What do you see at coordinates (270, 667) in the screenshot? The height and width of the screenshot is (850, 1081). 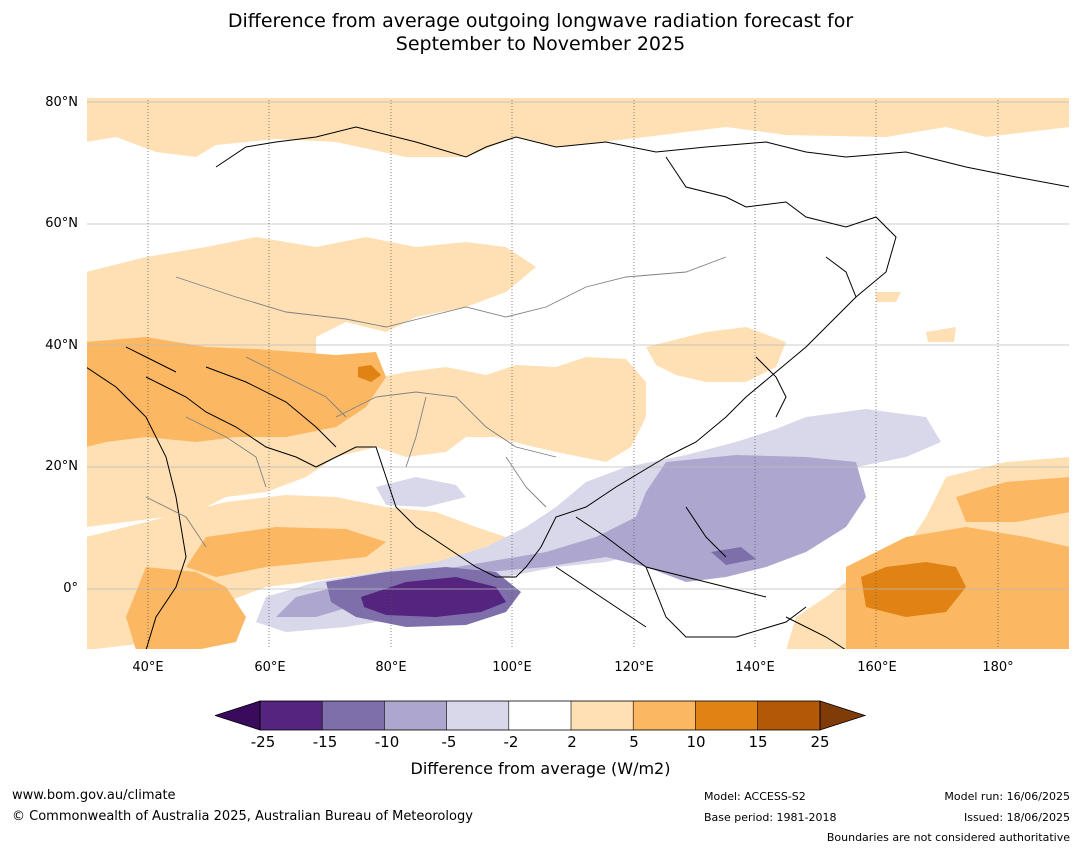 I see `lon-tick-60e: 60°E` at bounding box center [270, 667].